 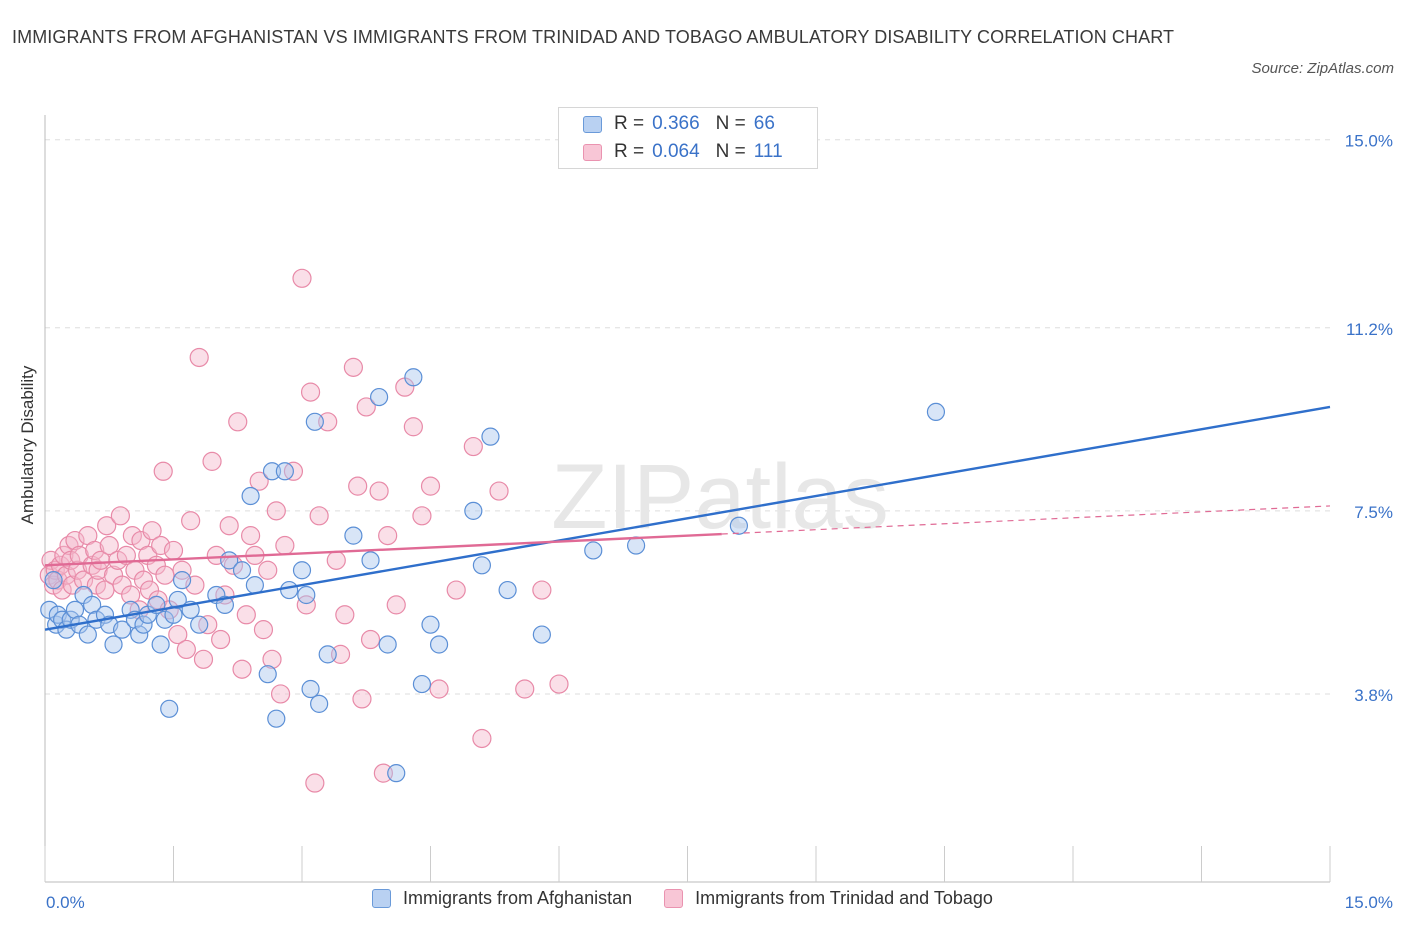 I want to click on x-tick-label: 15.0%, so click(x=1369, y=902).